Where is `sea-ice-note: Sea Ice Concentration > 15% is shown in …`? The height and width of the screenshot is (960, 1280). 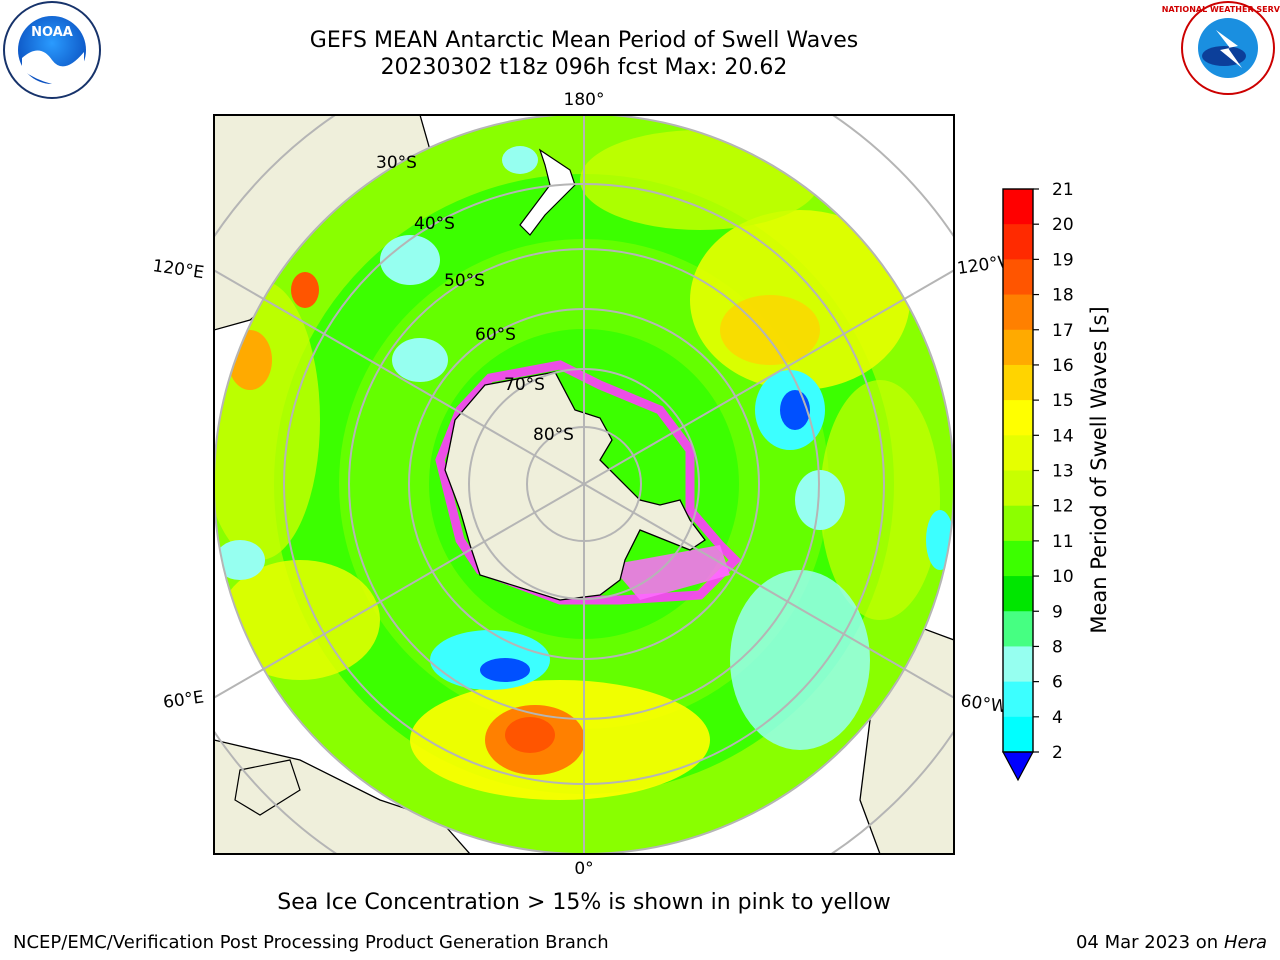 sea-ice-note: Sea Ice Concentration > 15% is shown in … is located at coordinates (584, 902).